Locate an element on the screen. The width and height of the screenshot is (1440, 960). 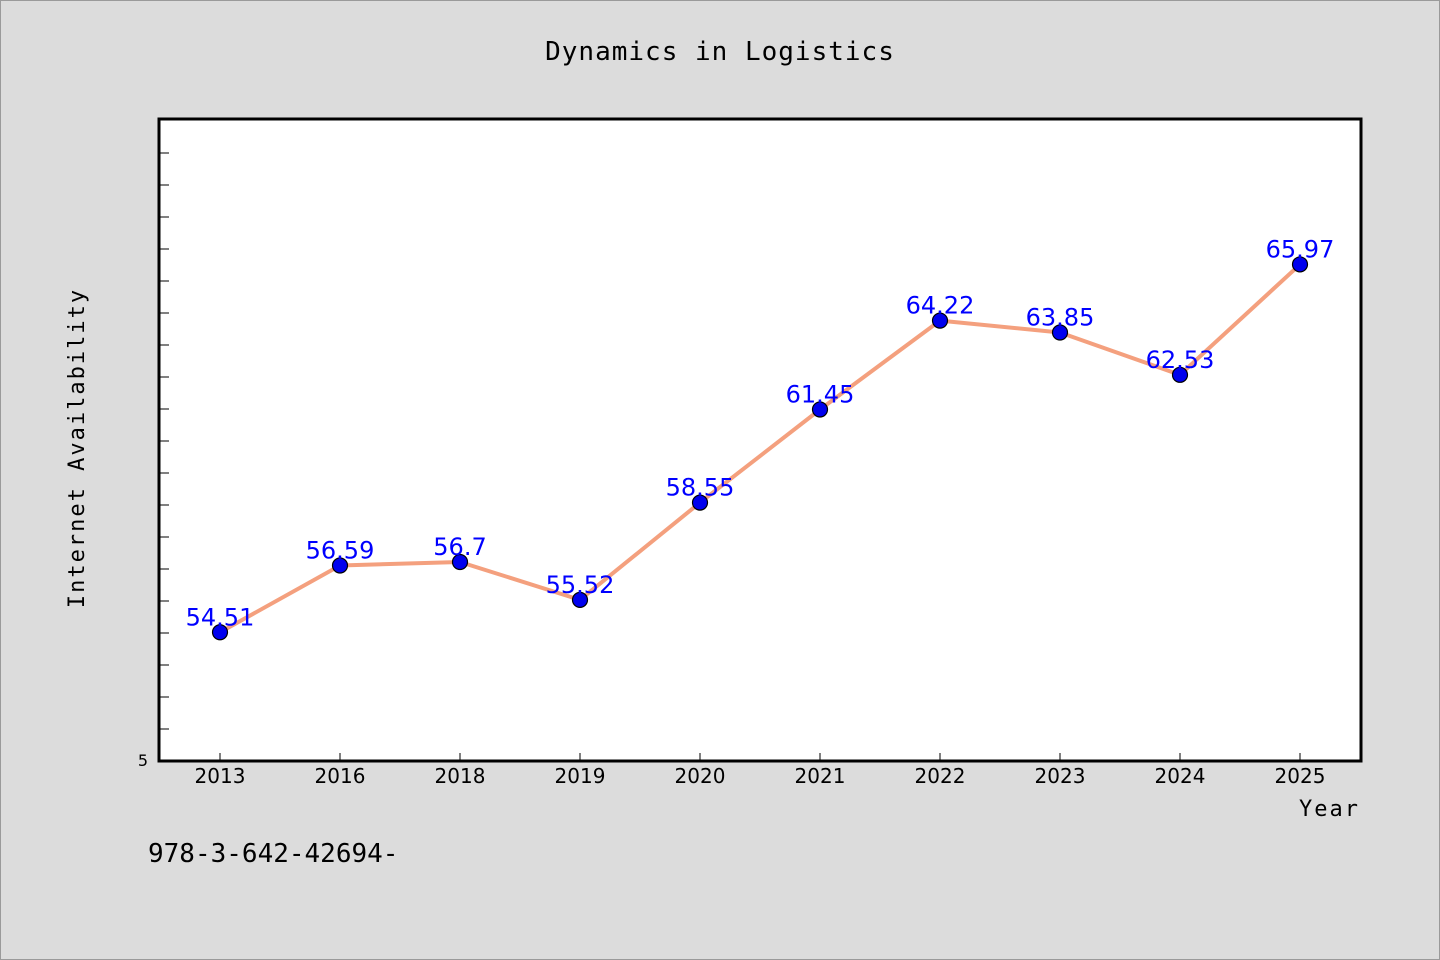
x-tick-label: 2022 is located at coordinates (940, 776).